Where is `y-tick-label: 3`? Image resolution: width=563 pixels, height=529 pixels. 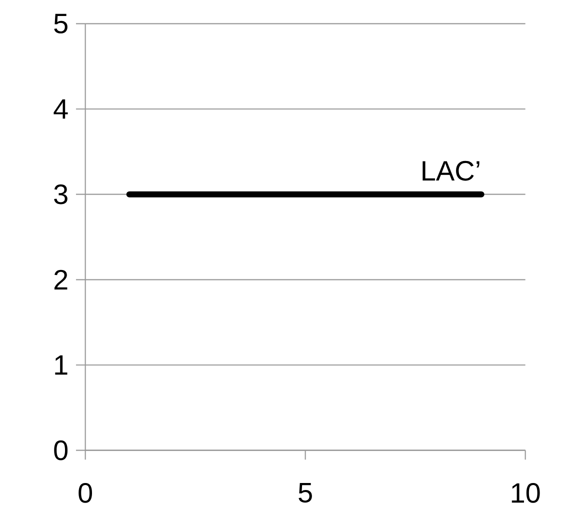
y-tick-label: 3 is located at coordinates (61, 194).